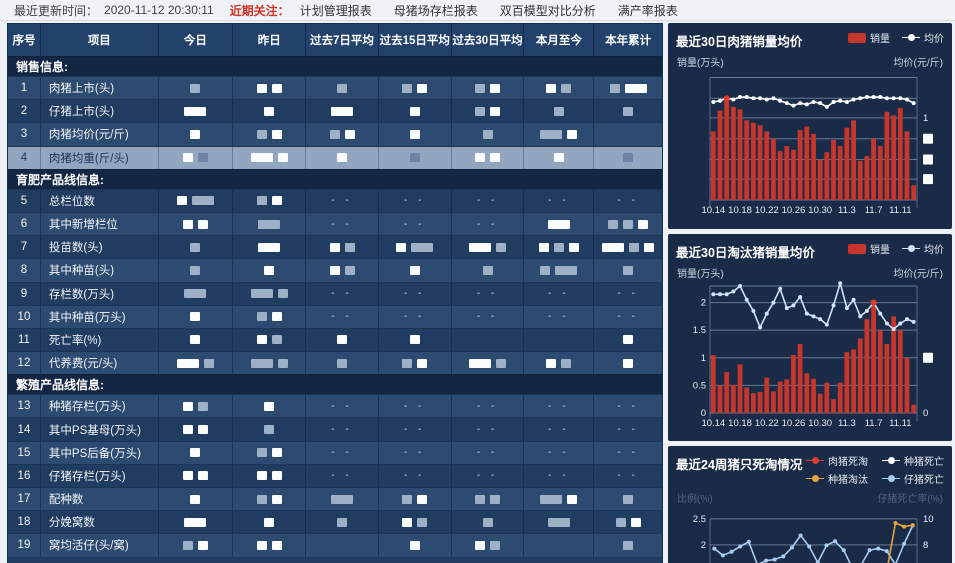  What do you see at coordinates (335, 363) in the screenshot?
I see `table-row: 12 代养费(元/头)` at bounding box center [335, 363].